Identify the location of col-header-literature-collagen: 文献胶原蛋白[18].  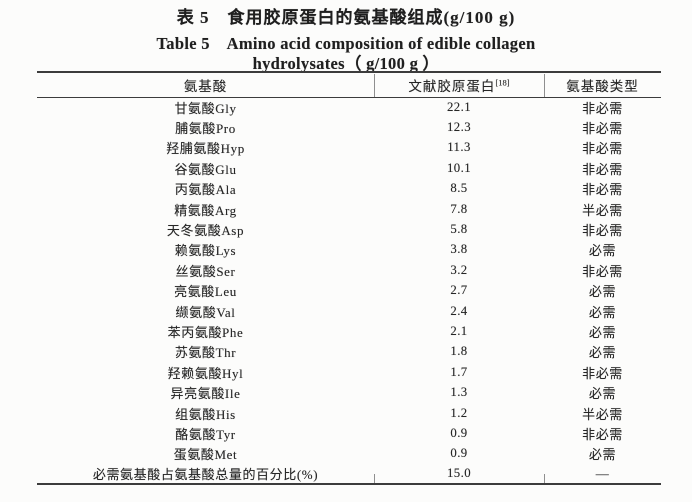
(459, 84).